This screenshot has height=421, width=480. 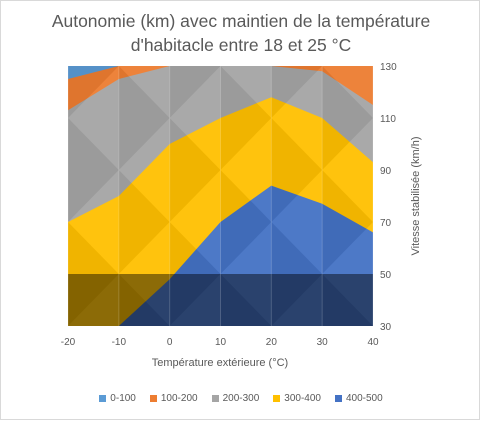 I want to click on chart-title-line-2: d'habitacle entre 18 et 25 °C, so click(x=241, y=45).